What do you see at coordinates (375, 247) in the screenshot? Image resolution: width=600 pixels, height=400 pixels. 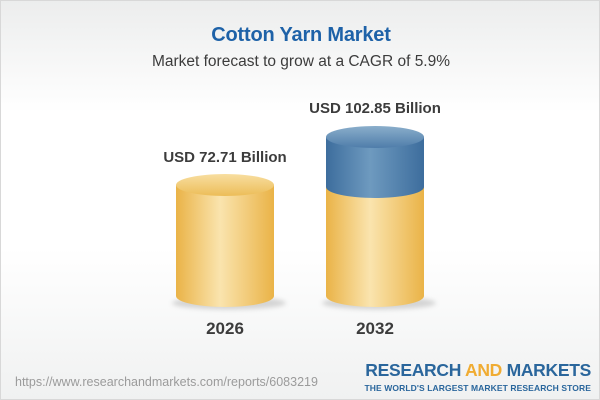 I see `cylinder-2032-base-segment` at bounding box center [375, 247].